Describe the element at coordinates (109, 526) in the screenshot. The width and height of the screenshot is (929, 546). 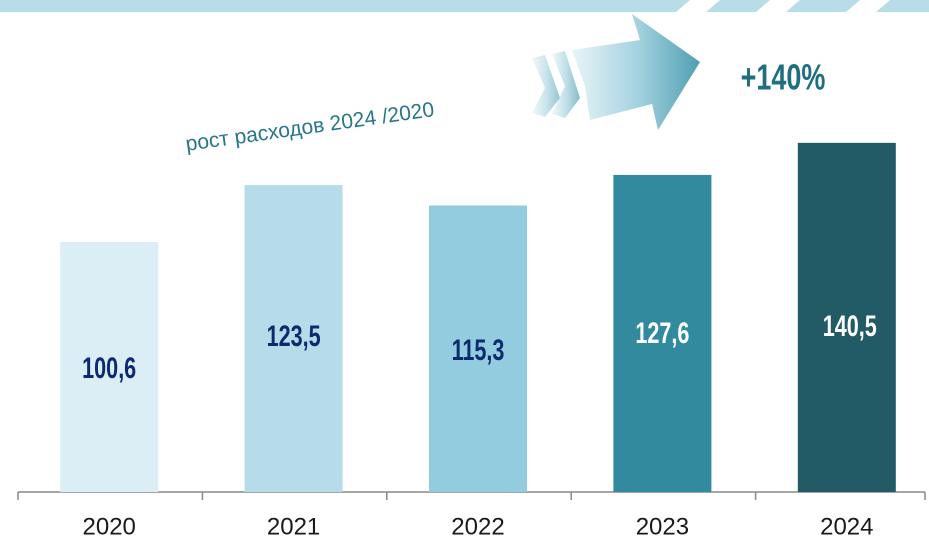
I see `x-tick-label: 2020` at that location.